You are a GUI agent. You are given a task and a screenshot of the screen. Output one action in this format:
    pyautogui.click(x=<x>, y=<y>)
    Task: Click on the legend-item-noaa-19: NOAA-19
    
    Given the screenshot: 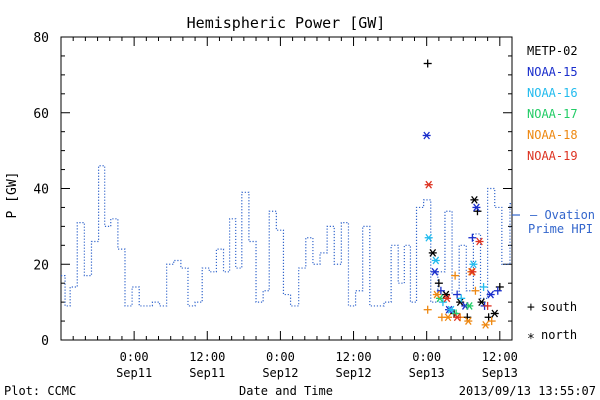 What is the action you would take?
    pyautogui.click(x=552, y=156)
    